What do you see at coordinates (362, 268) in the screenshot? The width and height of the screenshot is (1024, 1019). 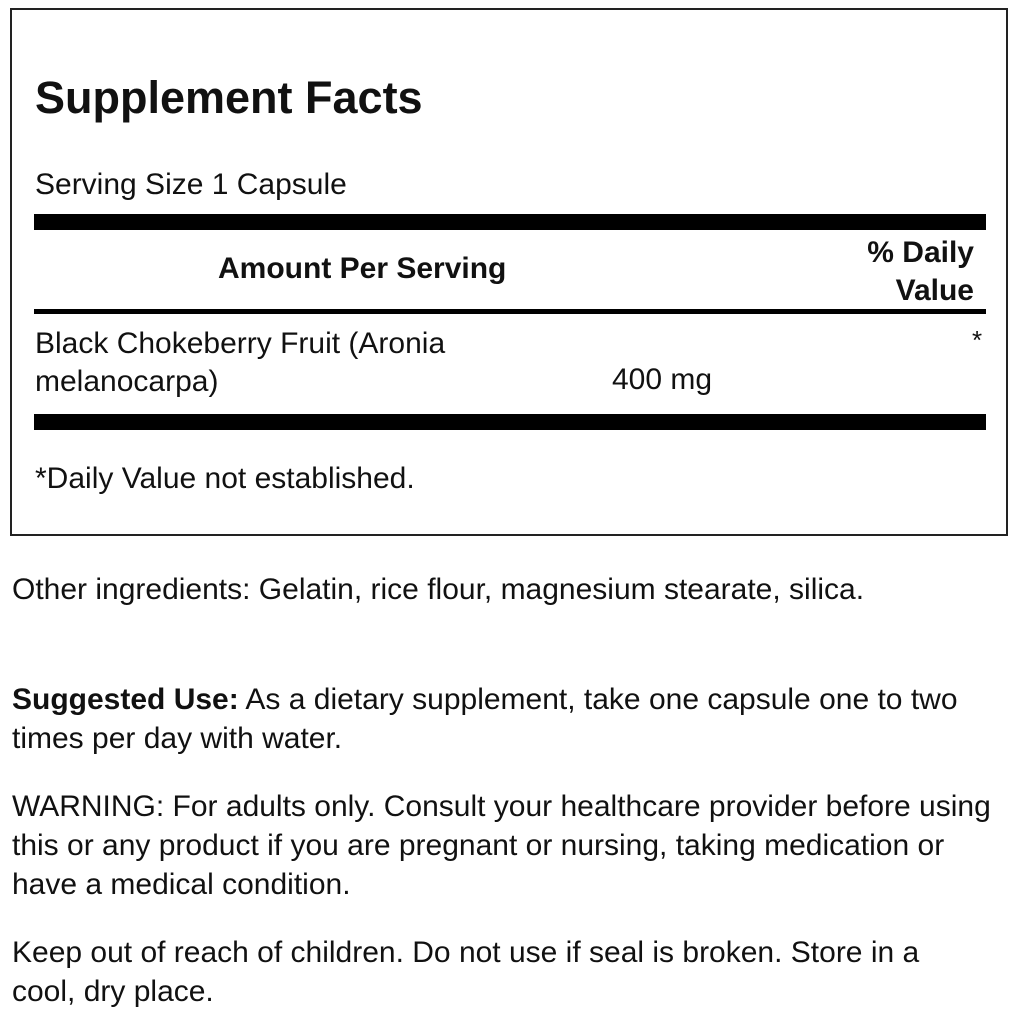 I see `amount-header: Amount Per Serving` at bounding box center [362, 268].